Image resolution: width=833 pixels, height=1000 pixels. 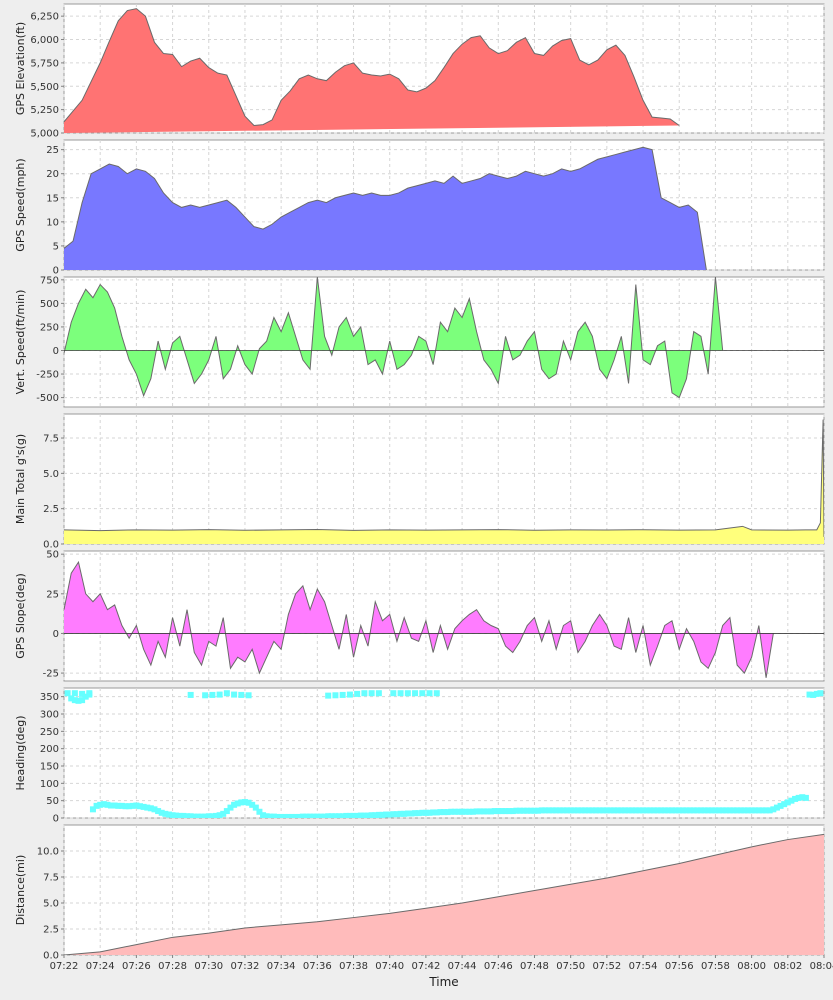 What do you see at coordinates (393, 337) in the screenshot?
I see `vert-speed-area-fill` at bounding box center [393, 337].